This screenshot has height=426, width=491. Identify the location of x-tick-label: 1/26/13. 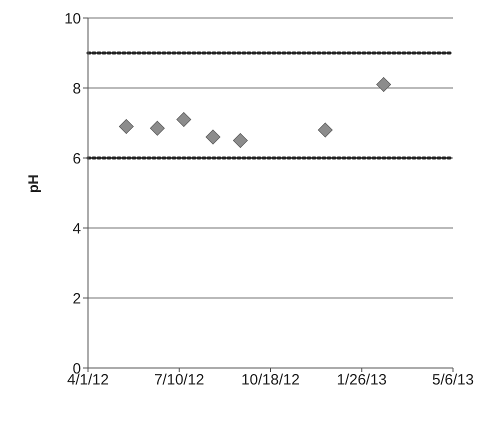
(361, 380).